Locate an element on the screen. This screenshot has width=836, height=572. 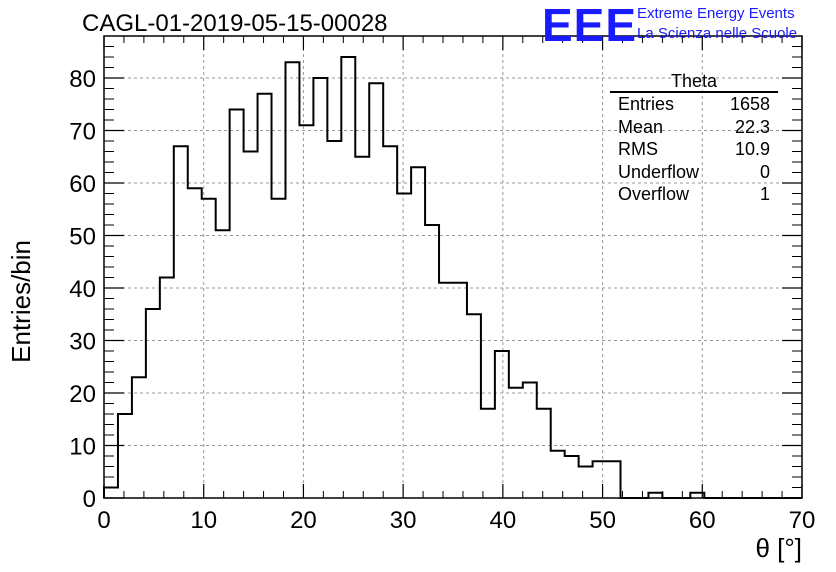
x-tick-label: 30 is located at coordinates (403, 520).